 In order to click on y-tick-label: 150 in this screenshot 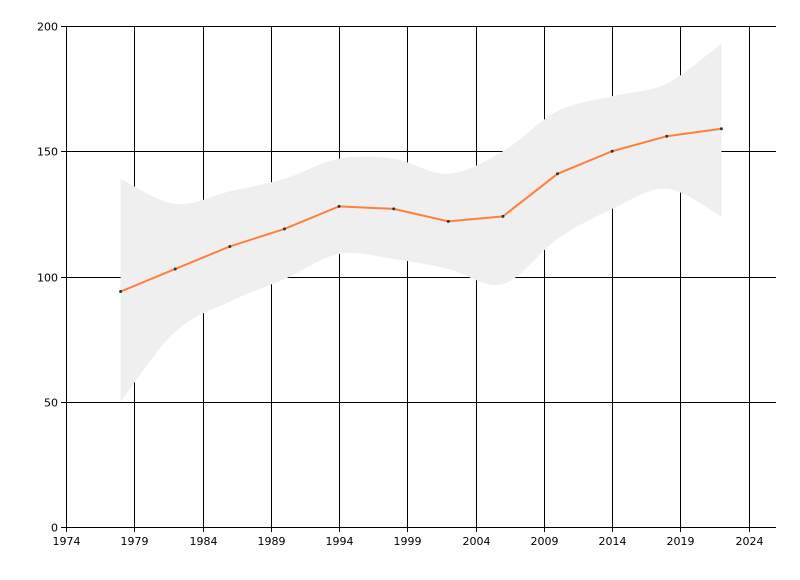, I will do `click(47, 152)`.